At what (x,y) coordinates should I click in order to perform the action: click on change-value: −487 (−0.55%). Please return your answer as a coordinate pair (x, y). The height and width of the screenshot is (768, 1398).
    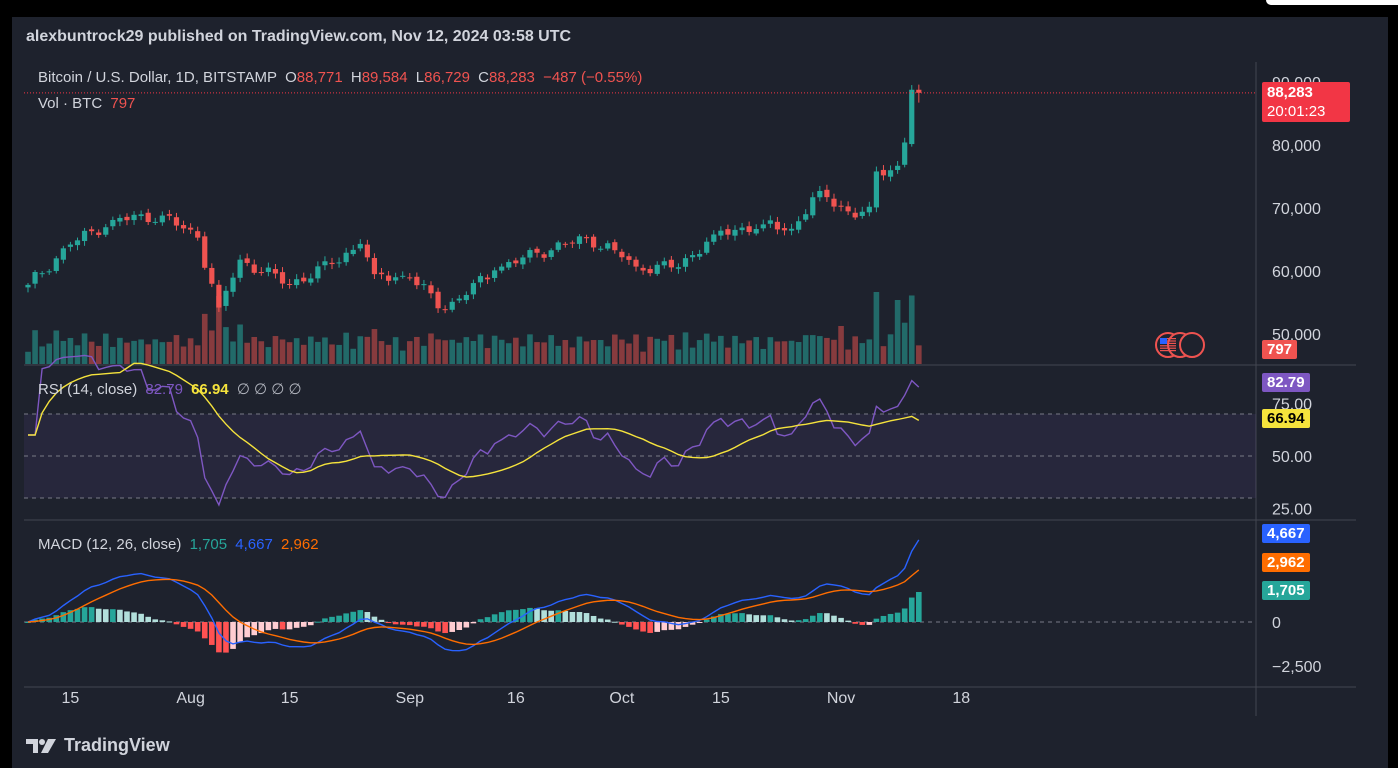
    Looking at the image, I should click on (593, 77).